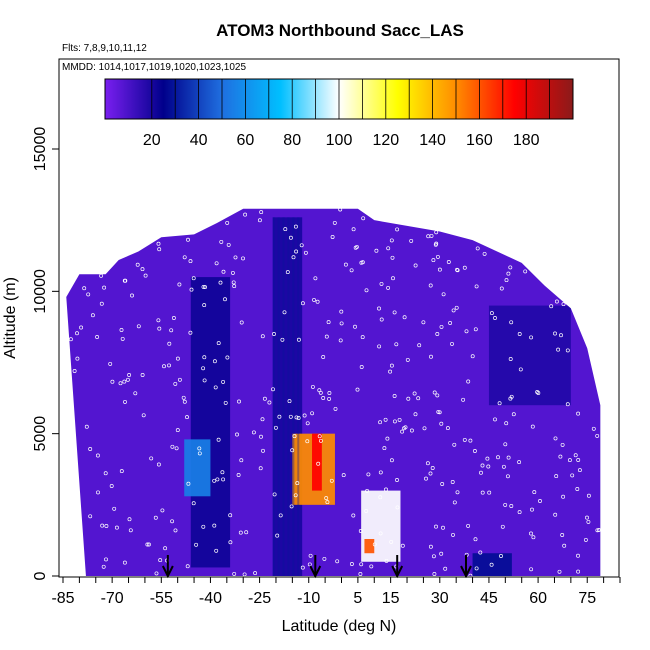 Image resolution: width=650 pixels, height=650 pixels. Describe the element at coordinates (292, 140) in the screenshot. I see `colorbar-tick-label: 80` at that location.